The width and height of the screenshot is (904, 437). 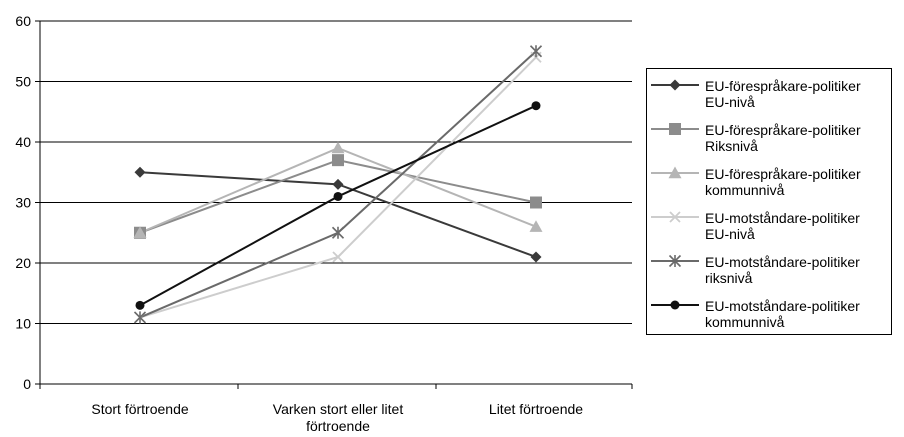 What do you see at coordinates (783, 94) in the screenshot?
I see `legend-label: EU-förespråkare-politiker EU-nivå` at bounding box center [783, 94].